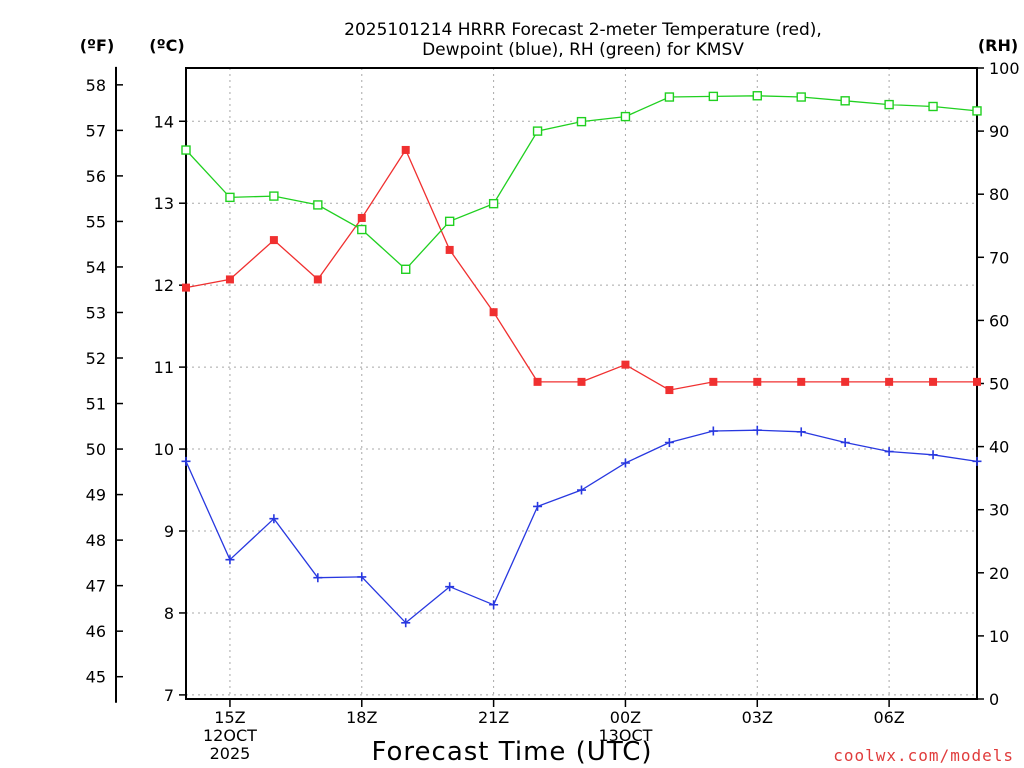 Image resolution: width=1024 pixels, height=768 pixels. What do you see at coordinates (96, 495) in the screenshot?
I see `fahrenheit-tick-label: 49` at bounding box center [96, 495].